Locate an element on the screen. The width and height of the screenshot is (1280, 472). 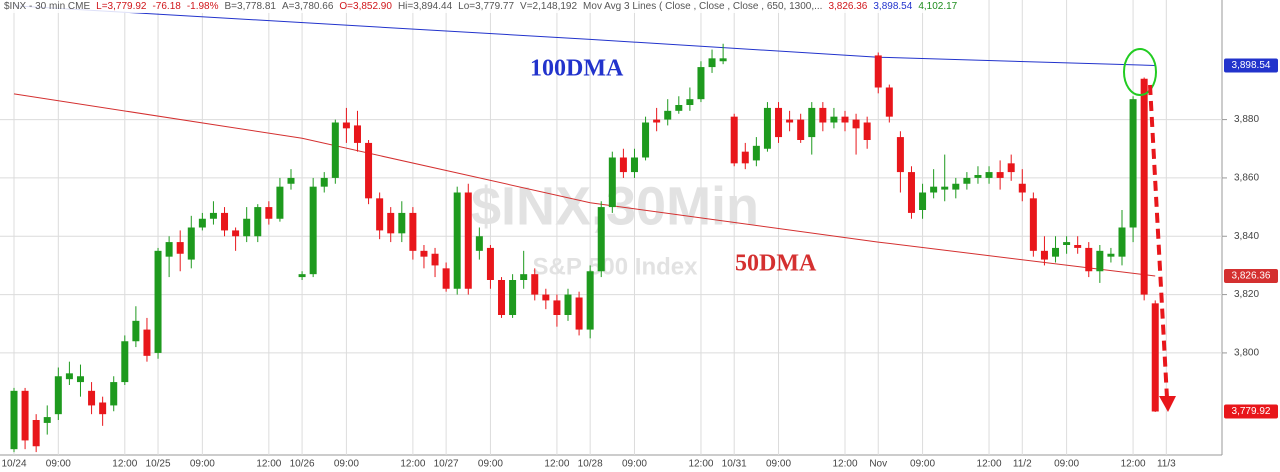
price-badge-label: 3,826.36 is located at coordinates (1251, 276).